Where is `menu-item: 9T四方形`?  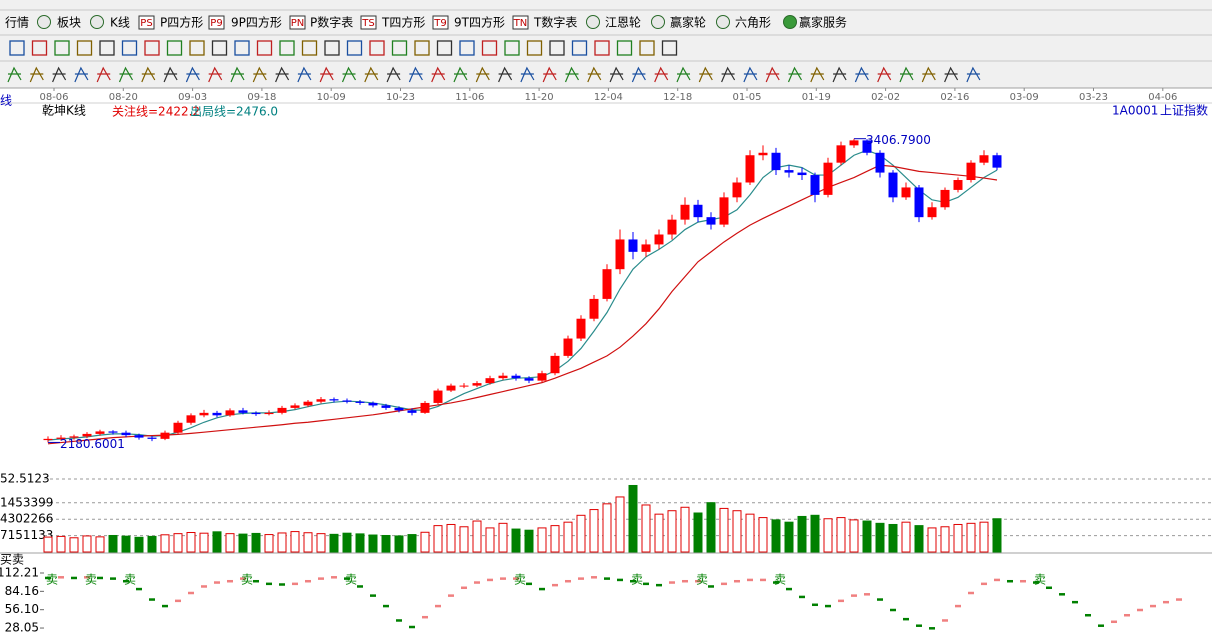
menu-item: 9T四方形 is located at coordinates (479, 22).